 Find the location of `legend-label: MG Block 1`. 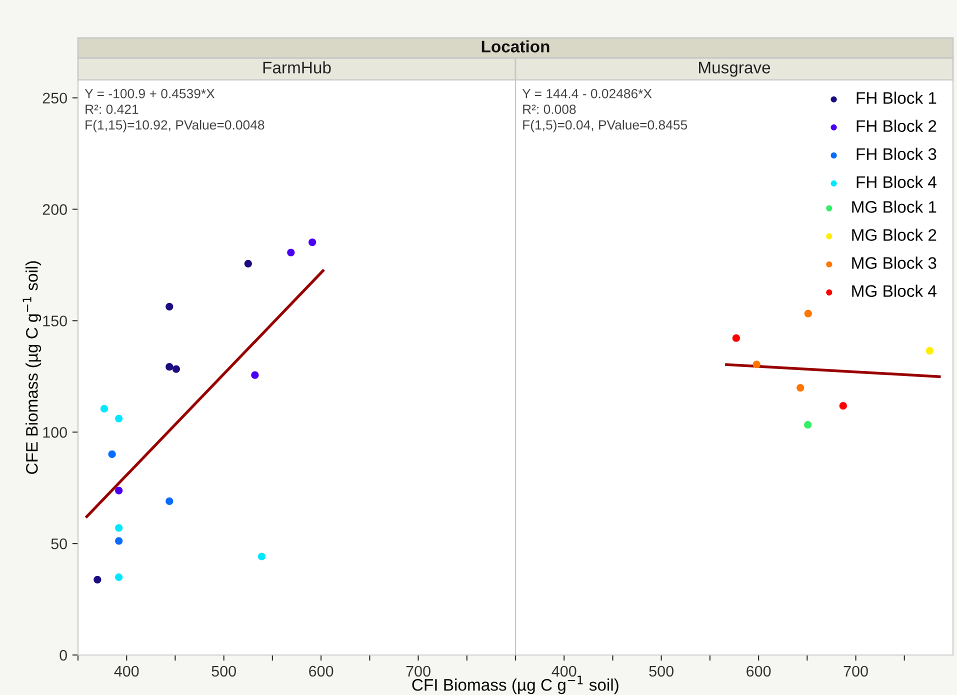

legend-label: MG Block 1 is located at coordinates (894, 206).